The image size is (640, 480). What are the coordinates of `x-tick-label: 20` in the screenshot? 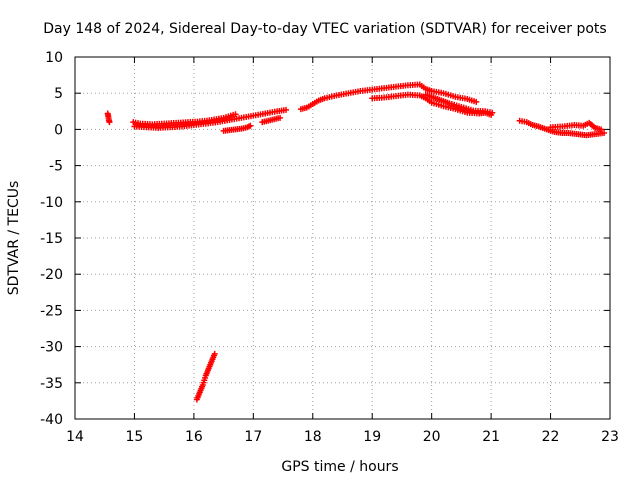 It's located at (432, 437).